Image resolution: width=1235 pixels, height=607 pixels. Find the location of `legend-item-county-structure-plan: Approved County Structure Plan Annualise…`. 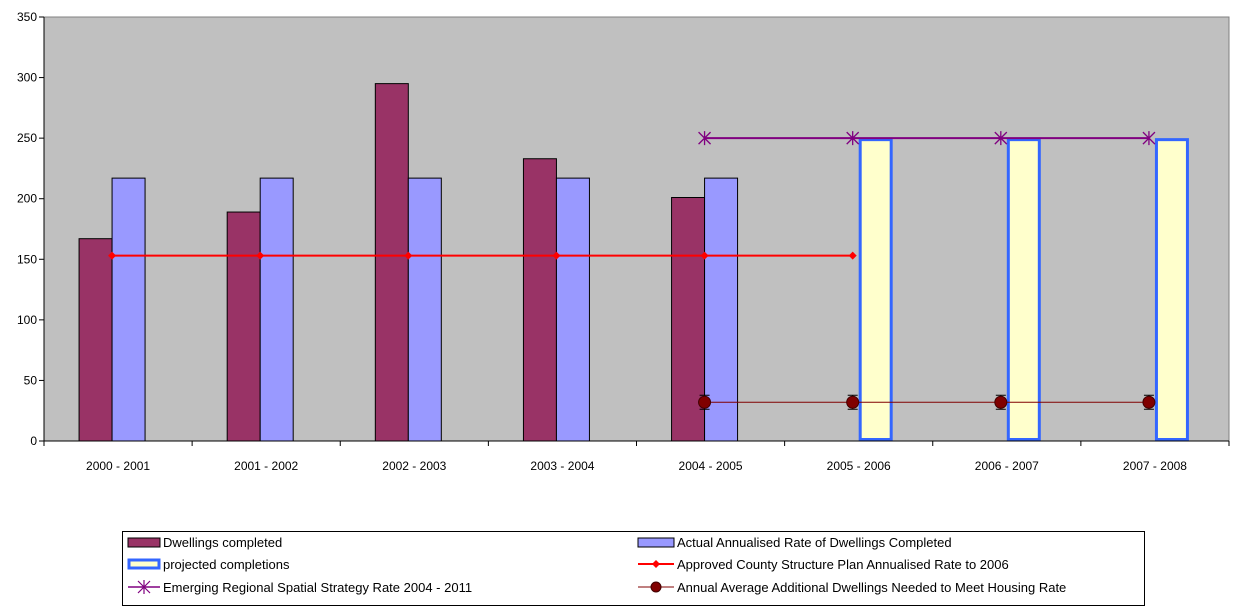

legend-item-county-structure-plan: Approved County Structure Plan Annualise… is located at coordinates (823, 564).